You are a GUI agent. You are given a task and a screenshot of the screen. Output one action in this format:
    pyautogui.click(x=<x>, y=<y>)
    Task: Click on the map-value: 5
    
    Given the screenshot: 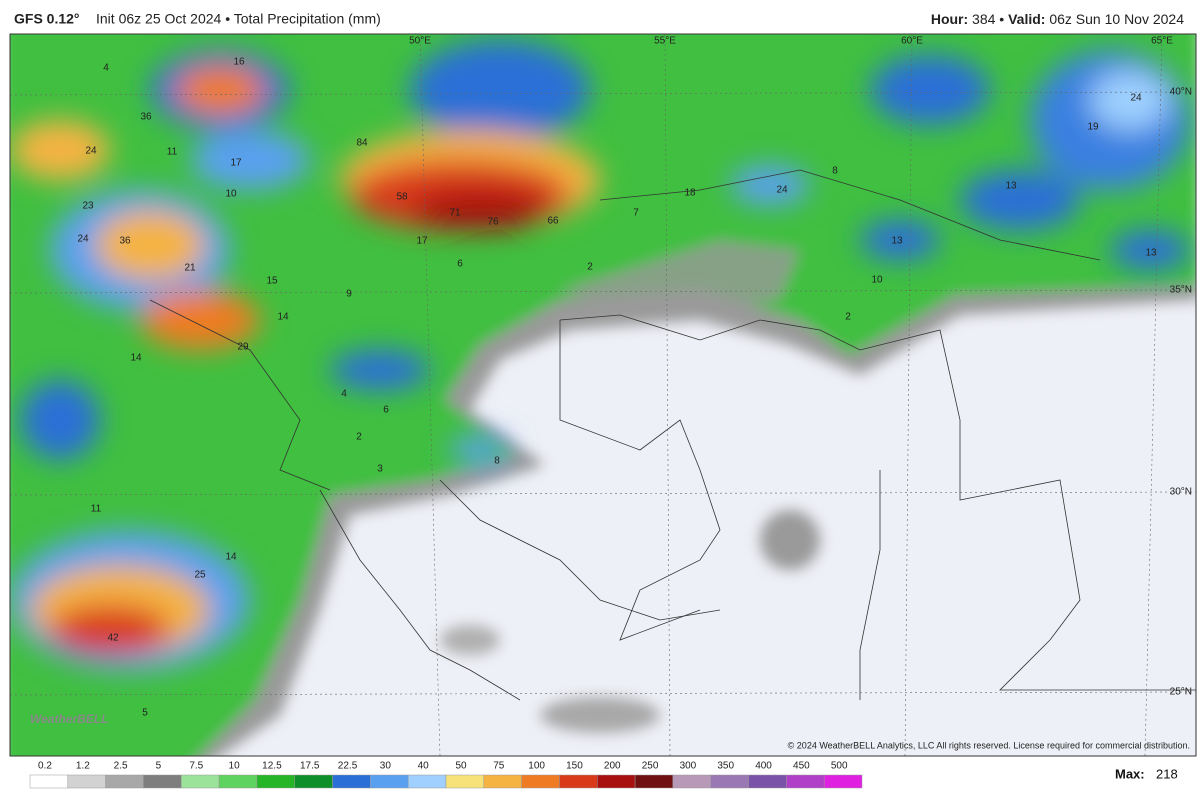 What is the action you would take?
    pyautogui.click(x=145, y=713)
    